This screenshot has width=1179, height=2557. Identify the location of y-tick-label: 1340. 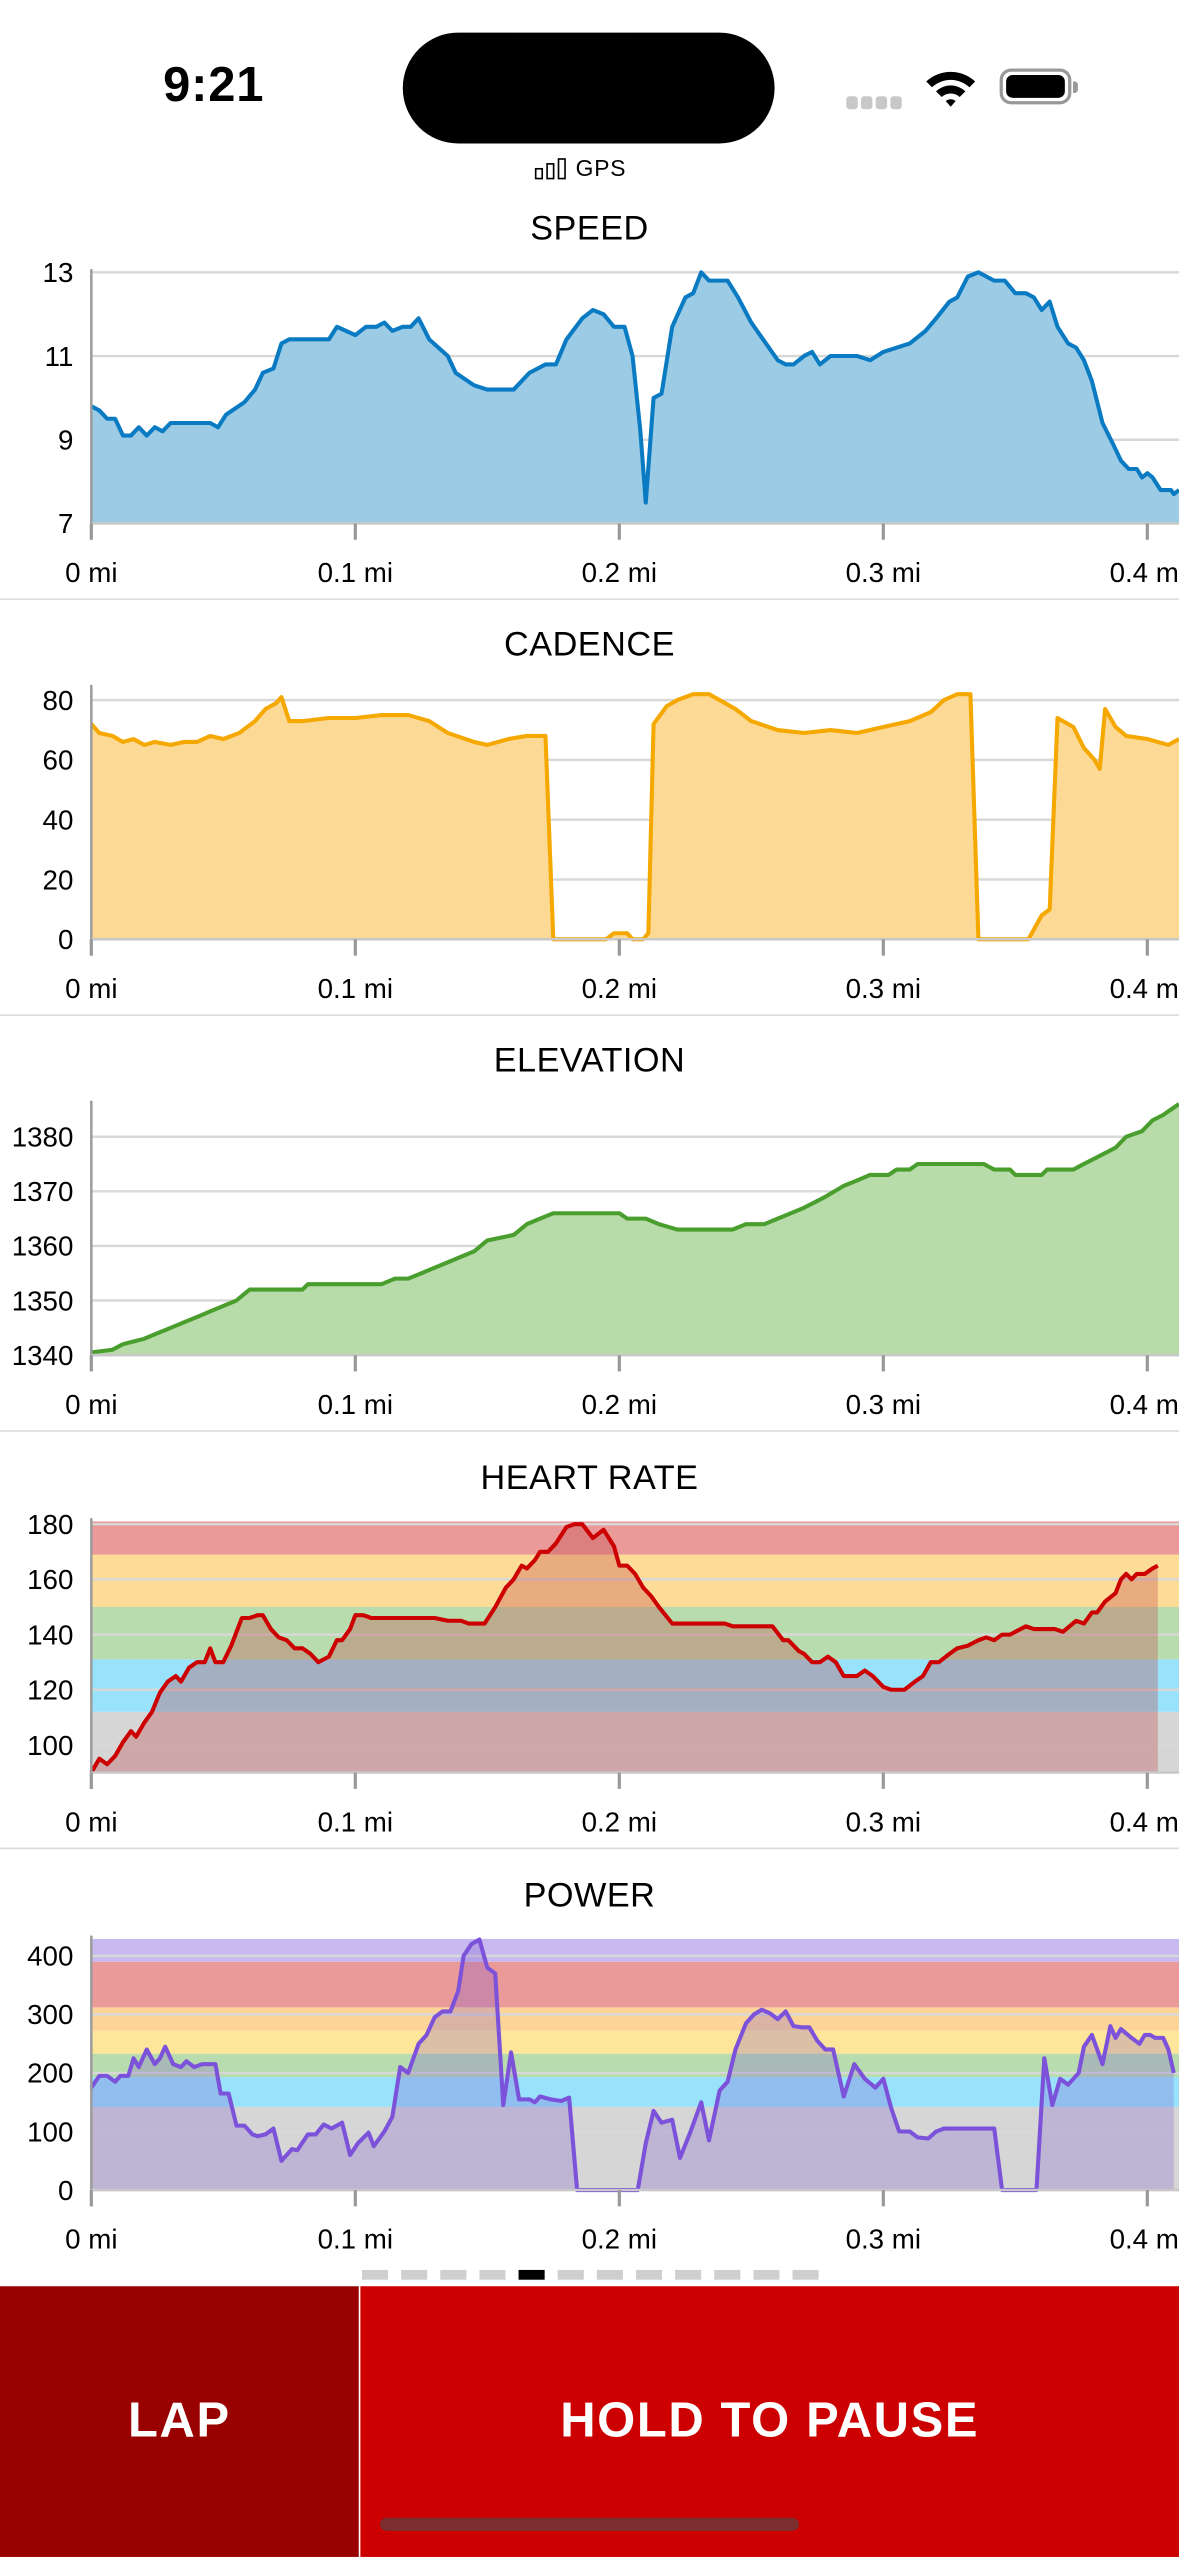
(43, 1355).